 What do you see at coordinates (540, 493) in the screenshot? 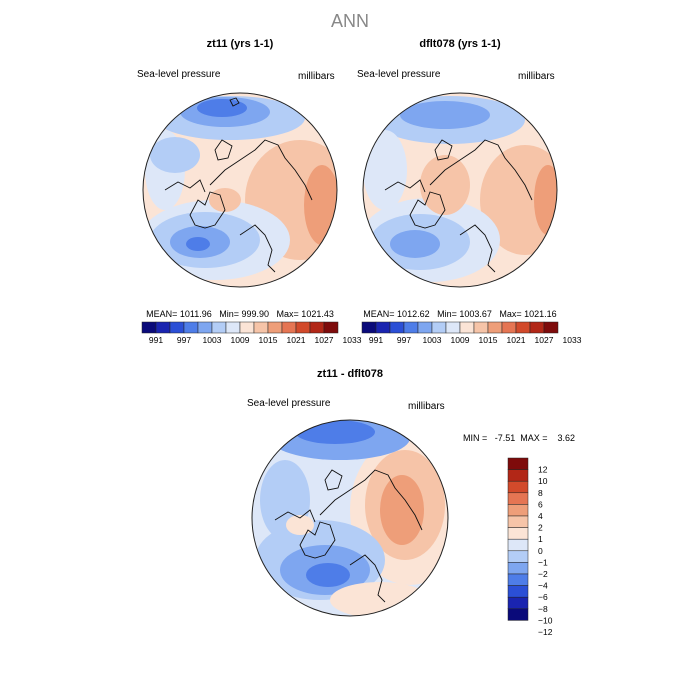
I see `colorbar-label: 8` at bounding box center [540, 493].